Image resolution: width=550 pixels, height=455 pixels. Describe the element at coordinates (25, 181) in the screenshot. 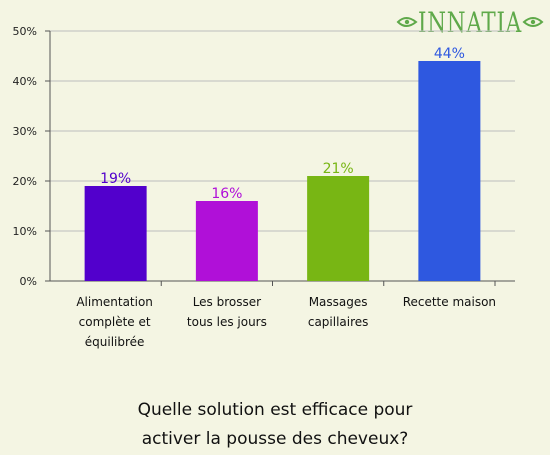

I see `y-tick-label: 20%` at that location.